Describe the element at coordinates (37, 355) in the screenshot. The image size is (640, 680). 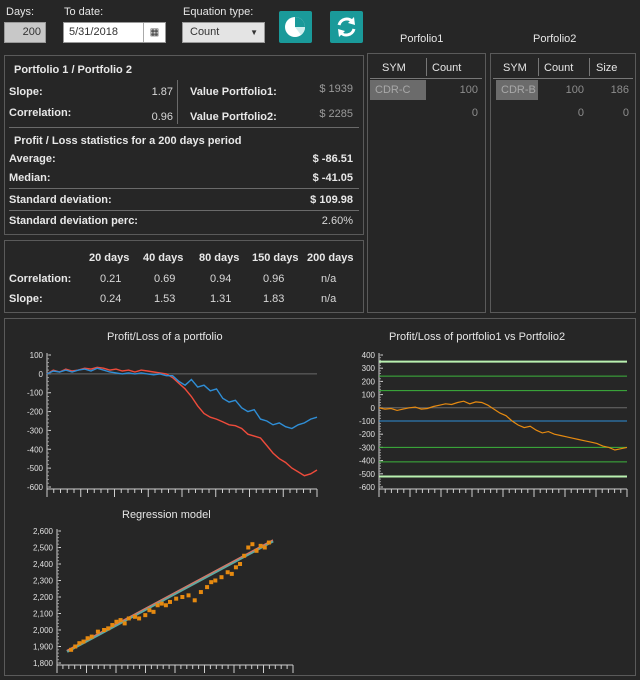
I see `y-tick-label: 100` at that location.